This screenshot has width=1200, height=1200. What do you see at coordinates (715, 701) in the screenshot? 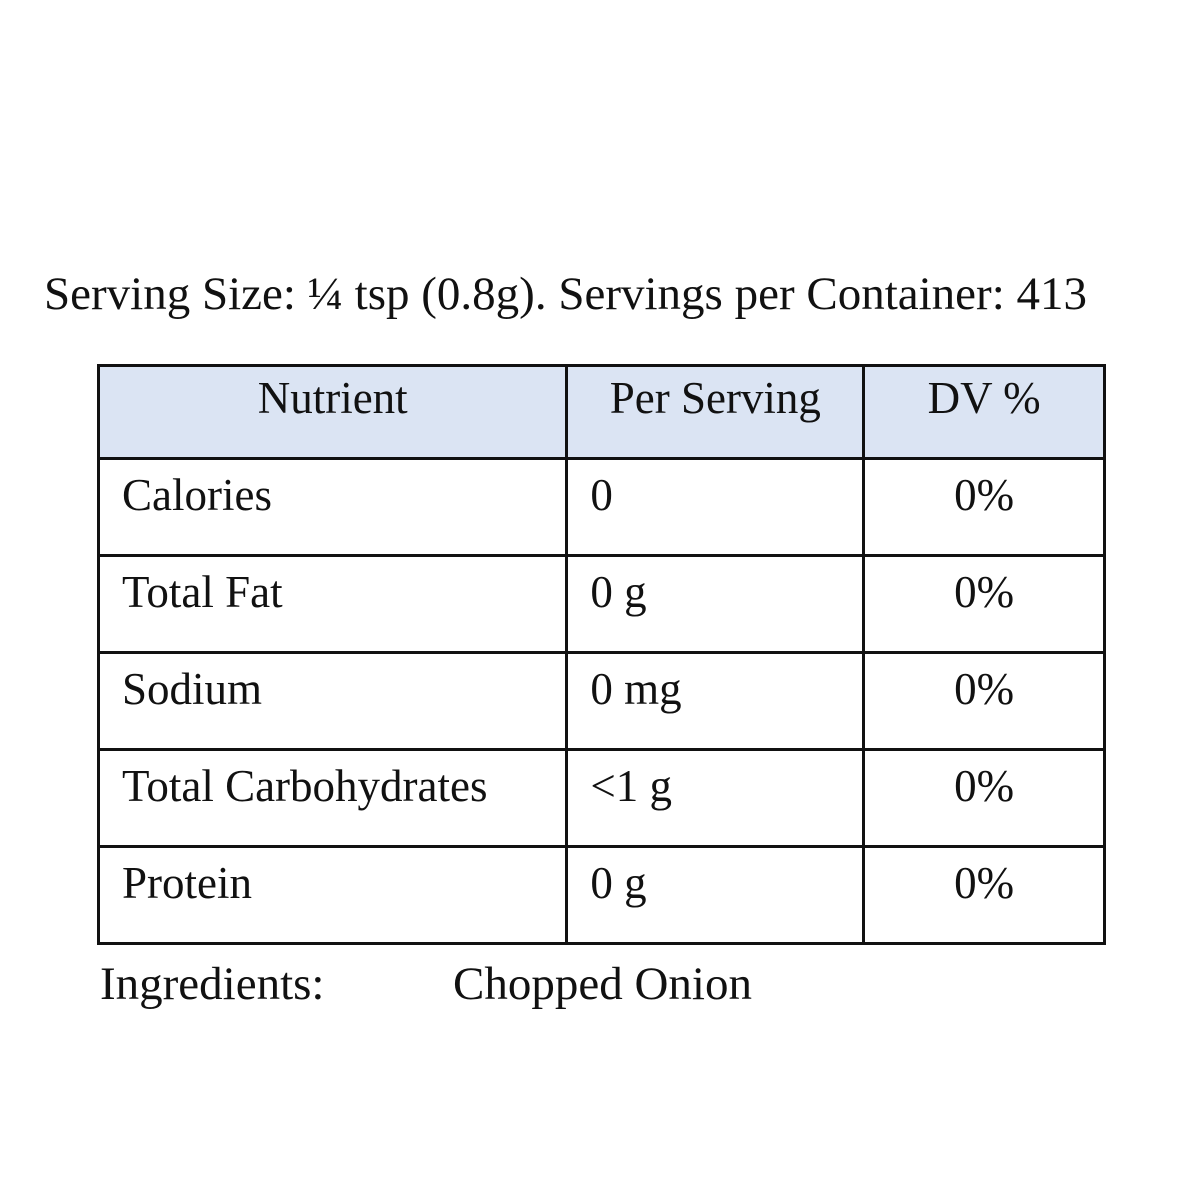
I see `per-serving-value: 0 mg` at bounding box center [715, 701].